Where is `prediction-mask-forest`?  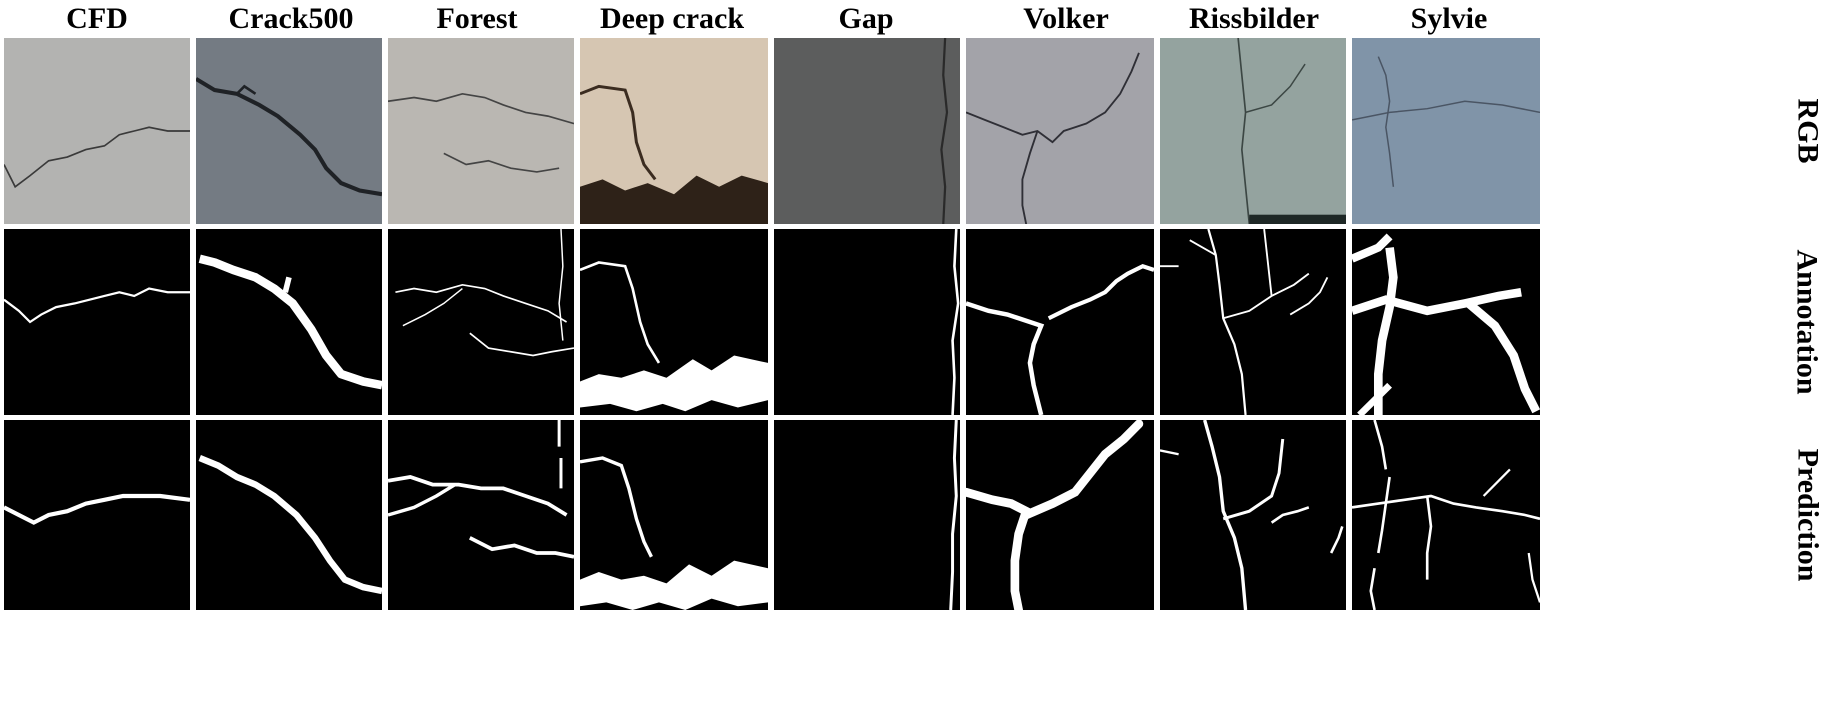 prediction-mask-forest is located at coordinates (481, 515).